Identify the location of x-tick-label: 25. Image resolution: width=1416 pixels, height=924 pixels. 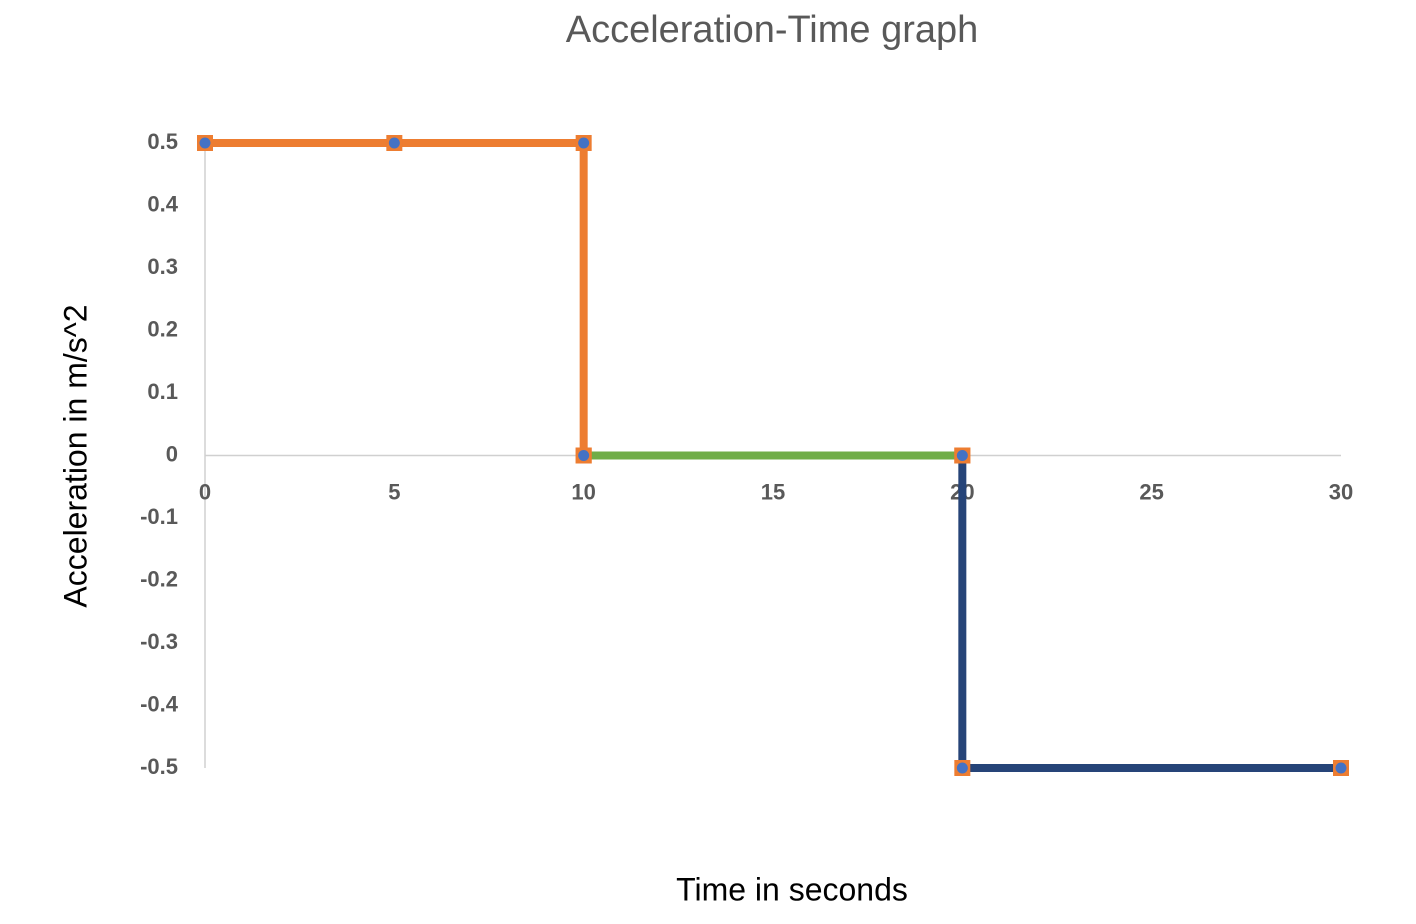
(1151, 491).